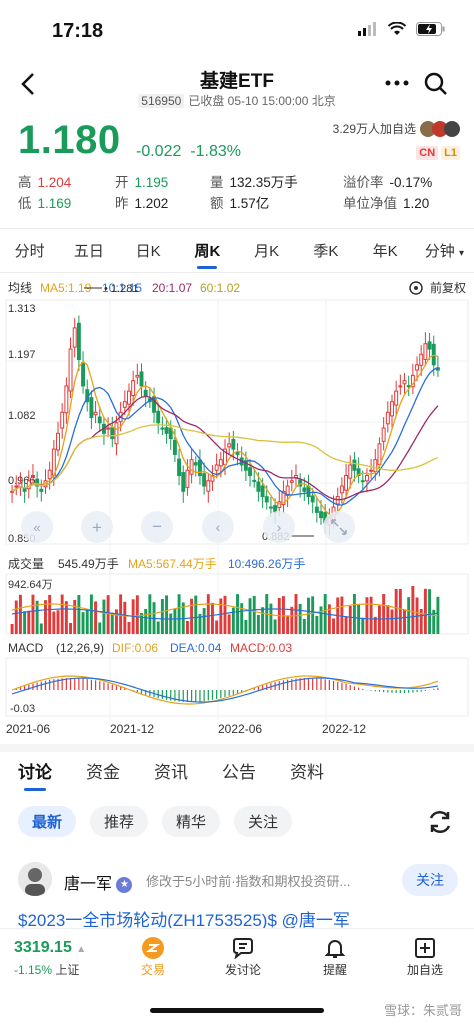 The width and height of the screenshot is (474, 1025). I want to click on volume-ma5-line, so click(224, 610).